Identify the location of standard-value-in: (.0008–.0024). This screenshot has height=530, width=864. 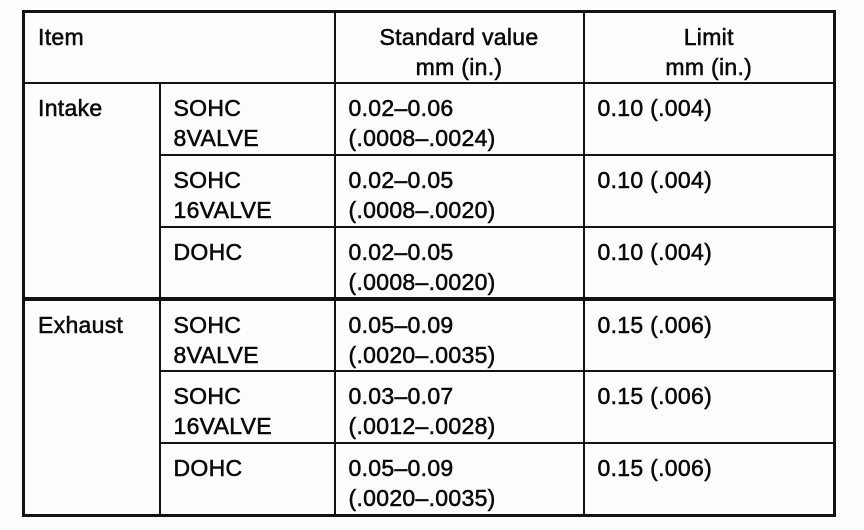
(422, 138).